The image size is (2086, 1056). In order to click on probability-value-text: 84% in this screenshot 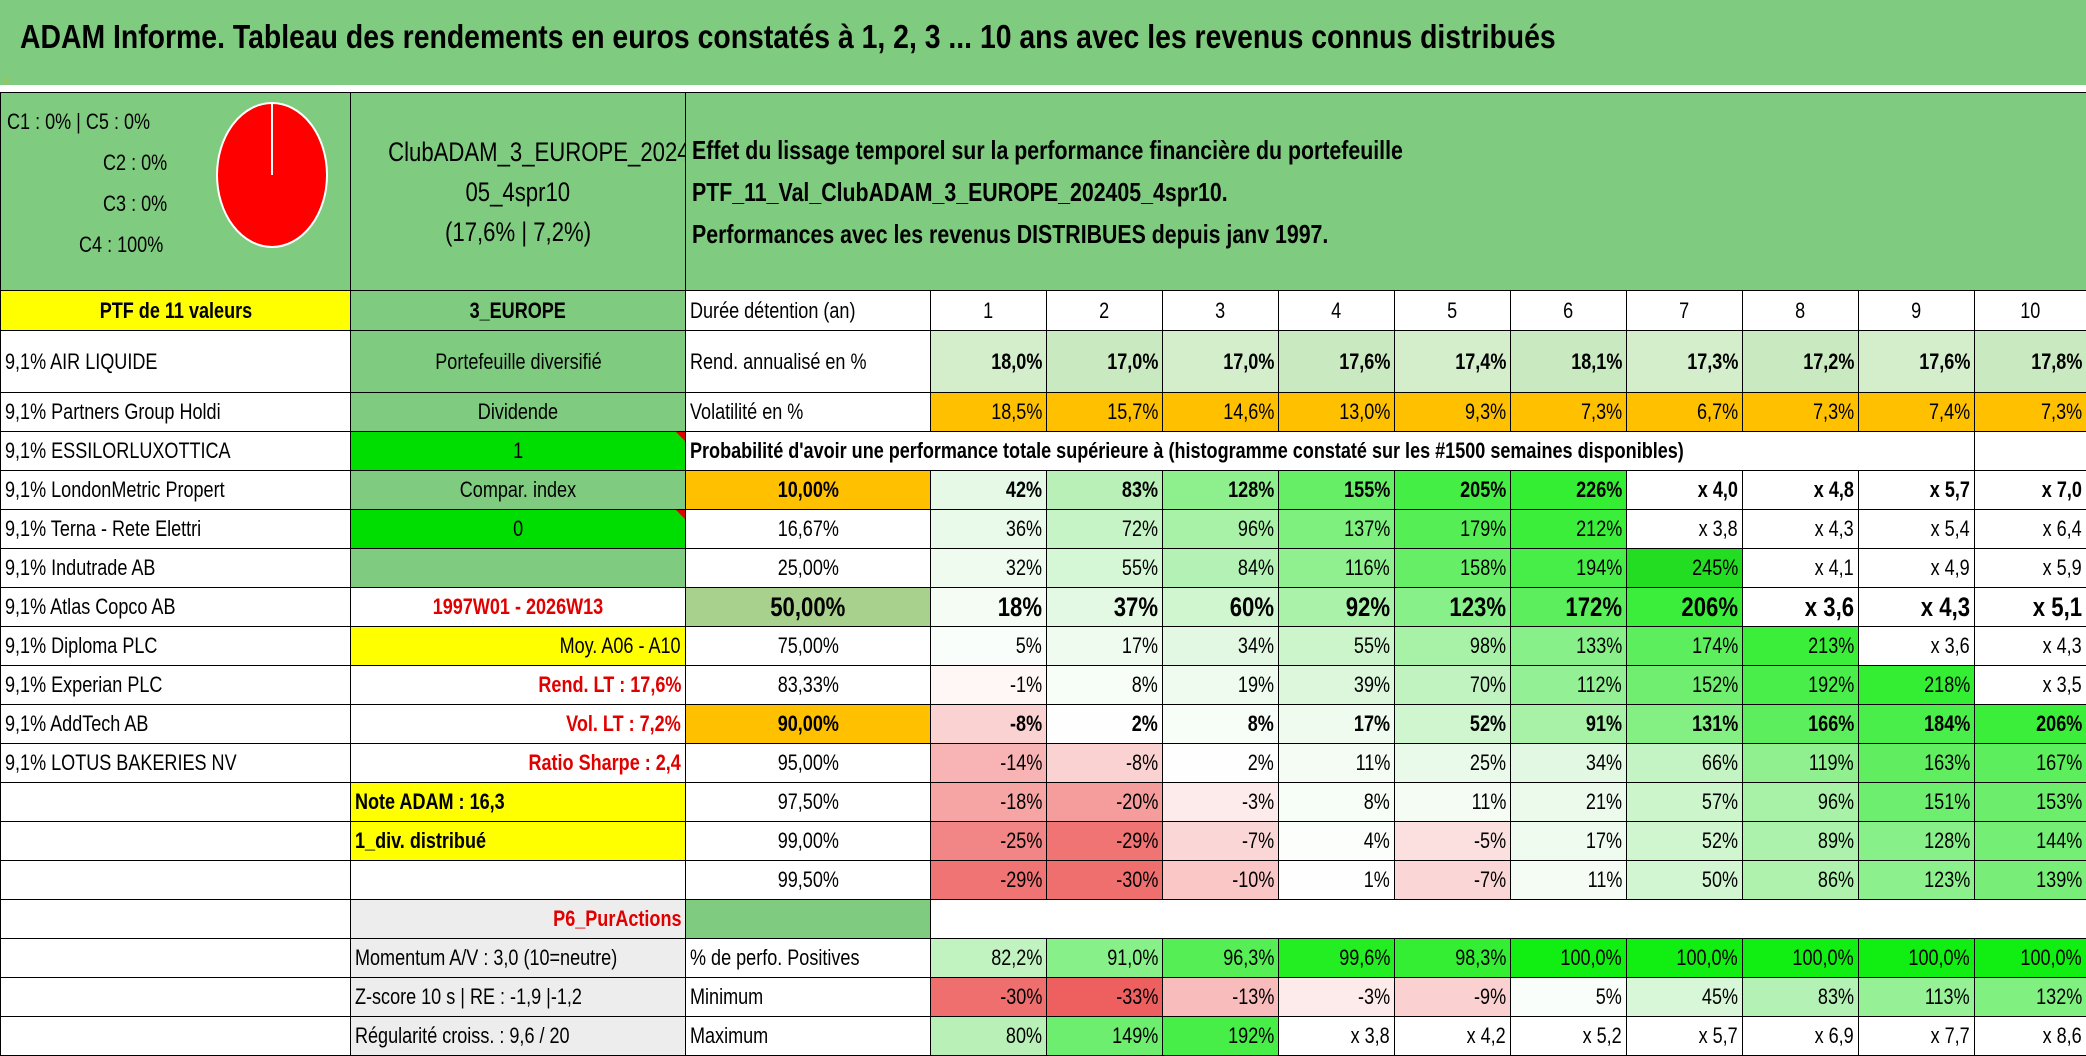, I will do `click(1256, 568)`.